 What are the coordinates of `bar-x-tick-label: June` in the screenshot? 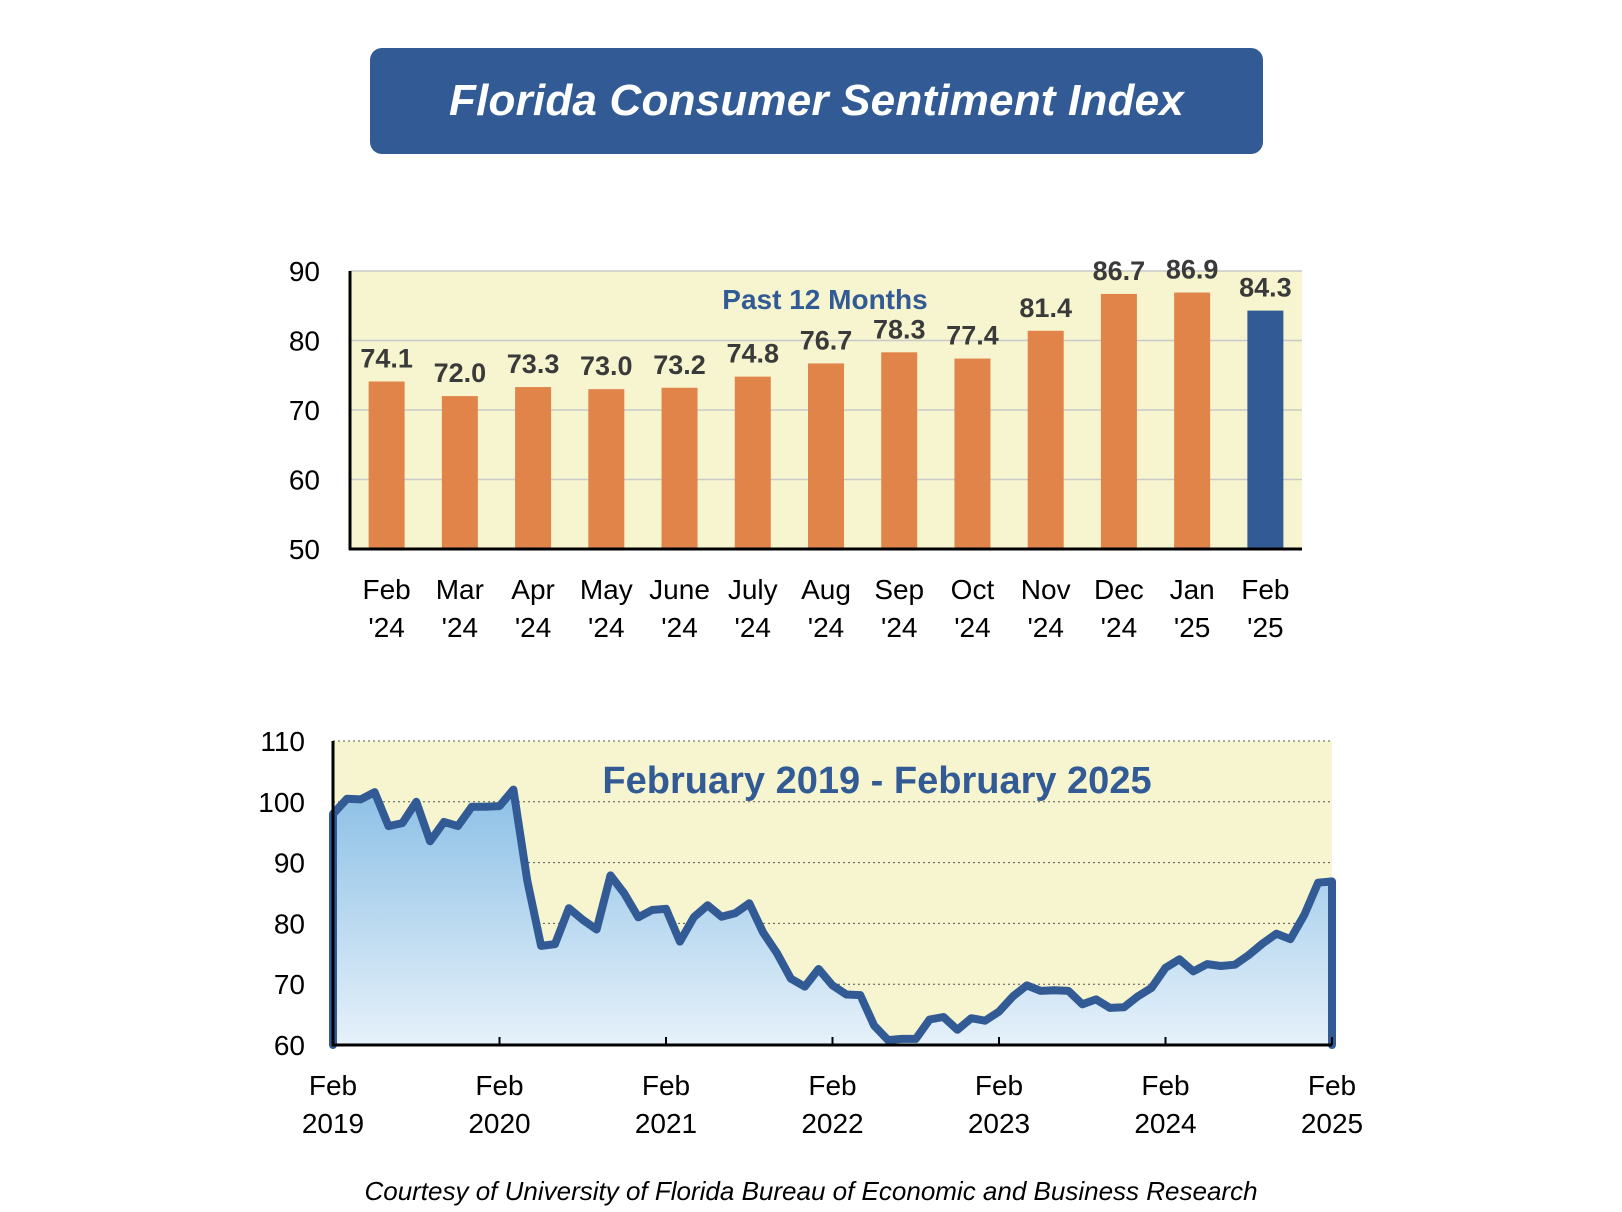 It's located at (679, 589).